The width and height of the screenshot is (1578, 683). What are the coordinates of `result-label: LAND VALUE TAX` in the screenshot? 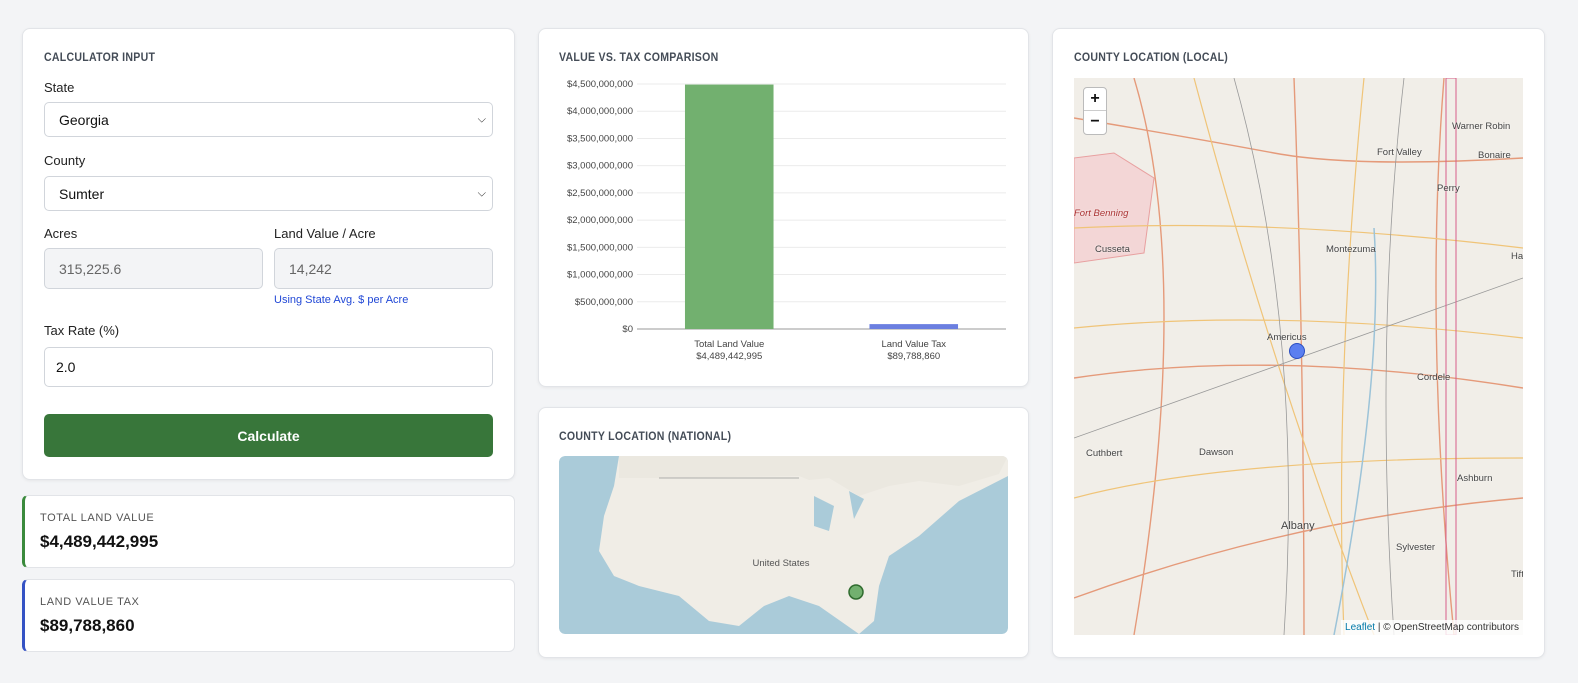 It's located at (90, 602).